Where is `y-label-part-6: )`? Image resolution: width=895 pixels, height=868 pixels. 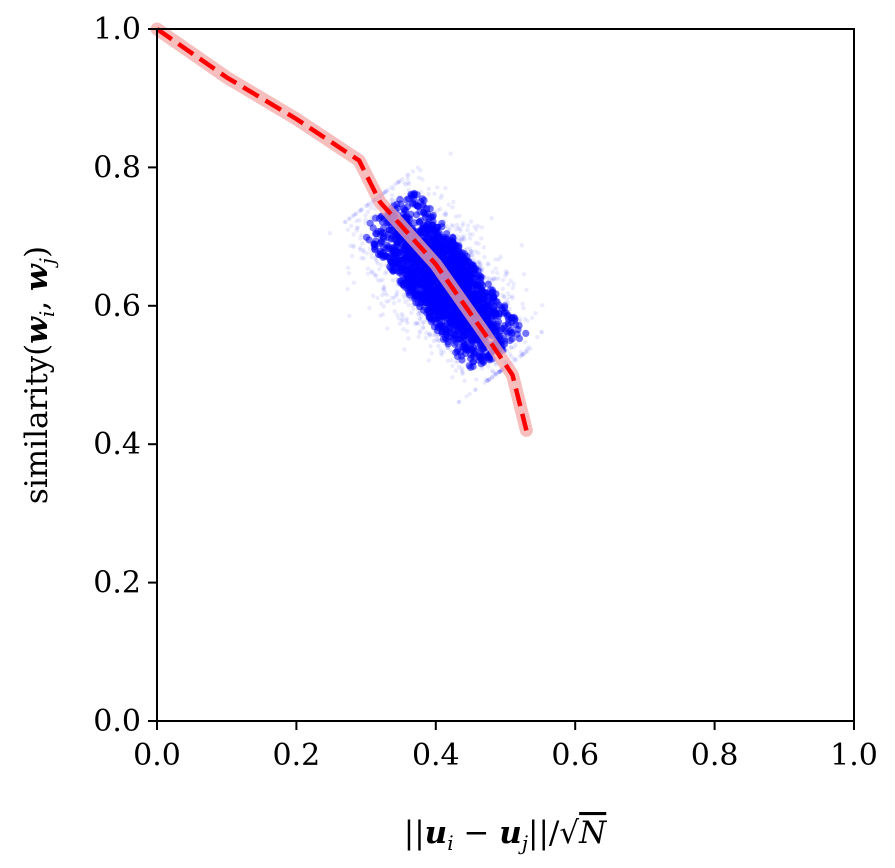
y-label-part-6: ) is located at coordinates (37, 252).